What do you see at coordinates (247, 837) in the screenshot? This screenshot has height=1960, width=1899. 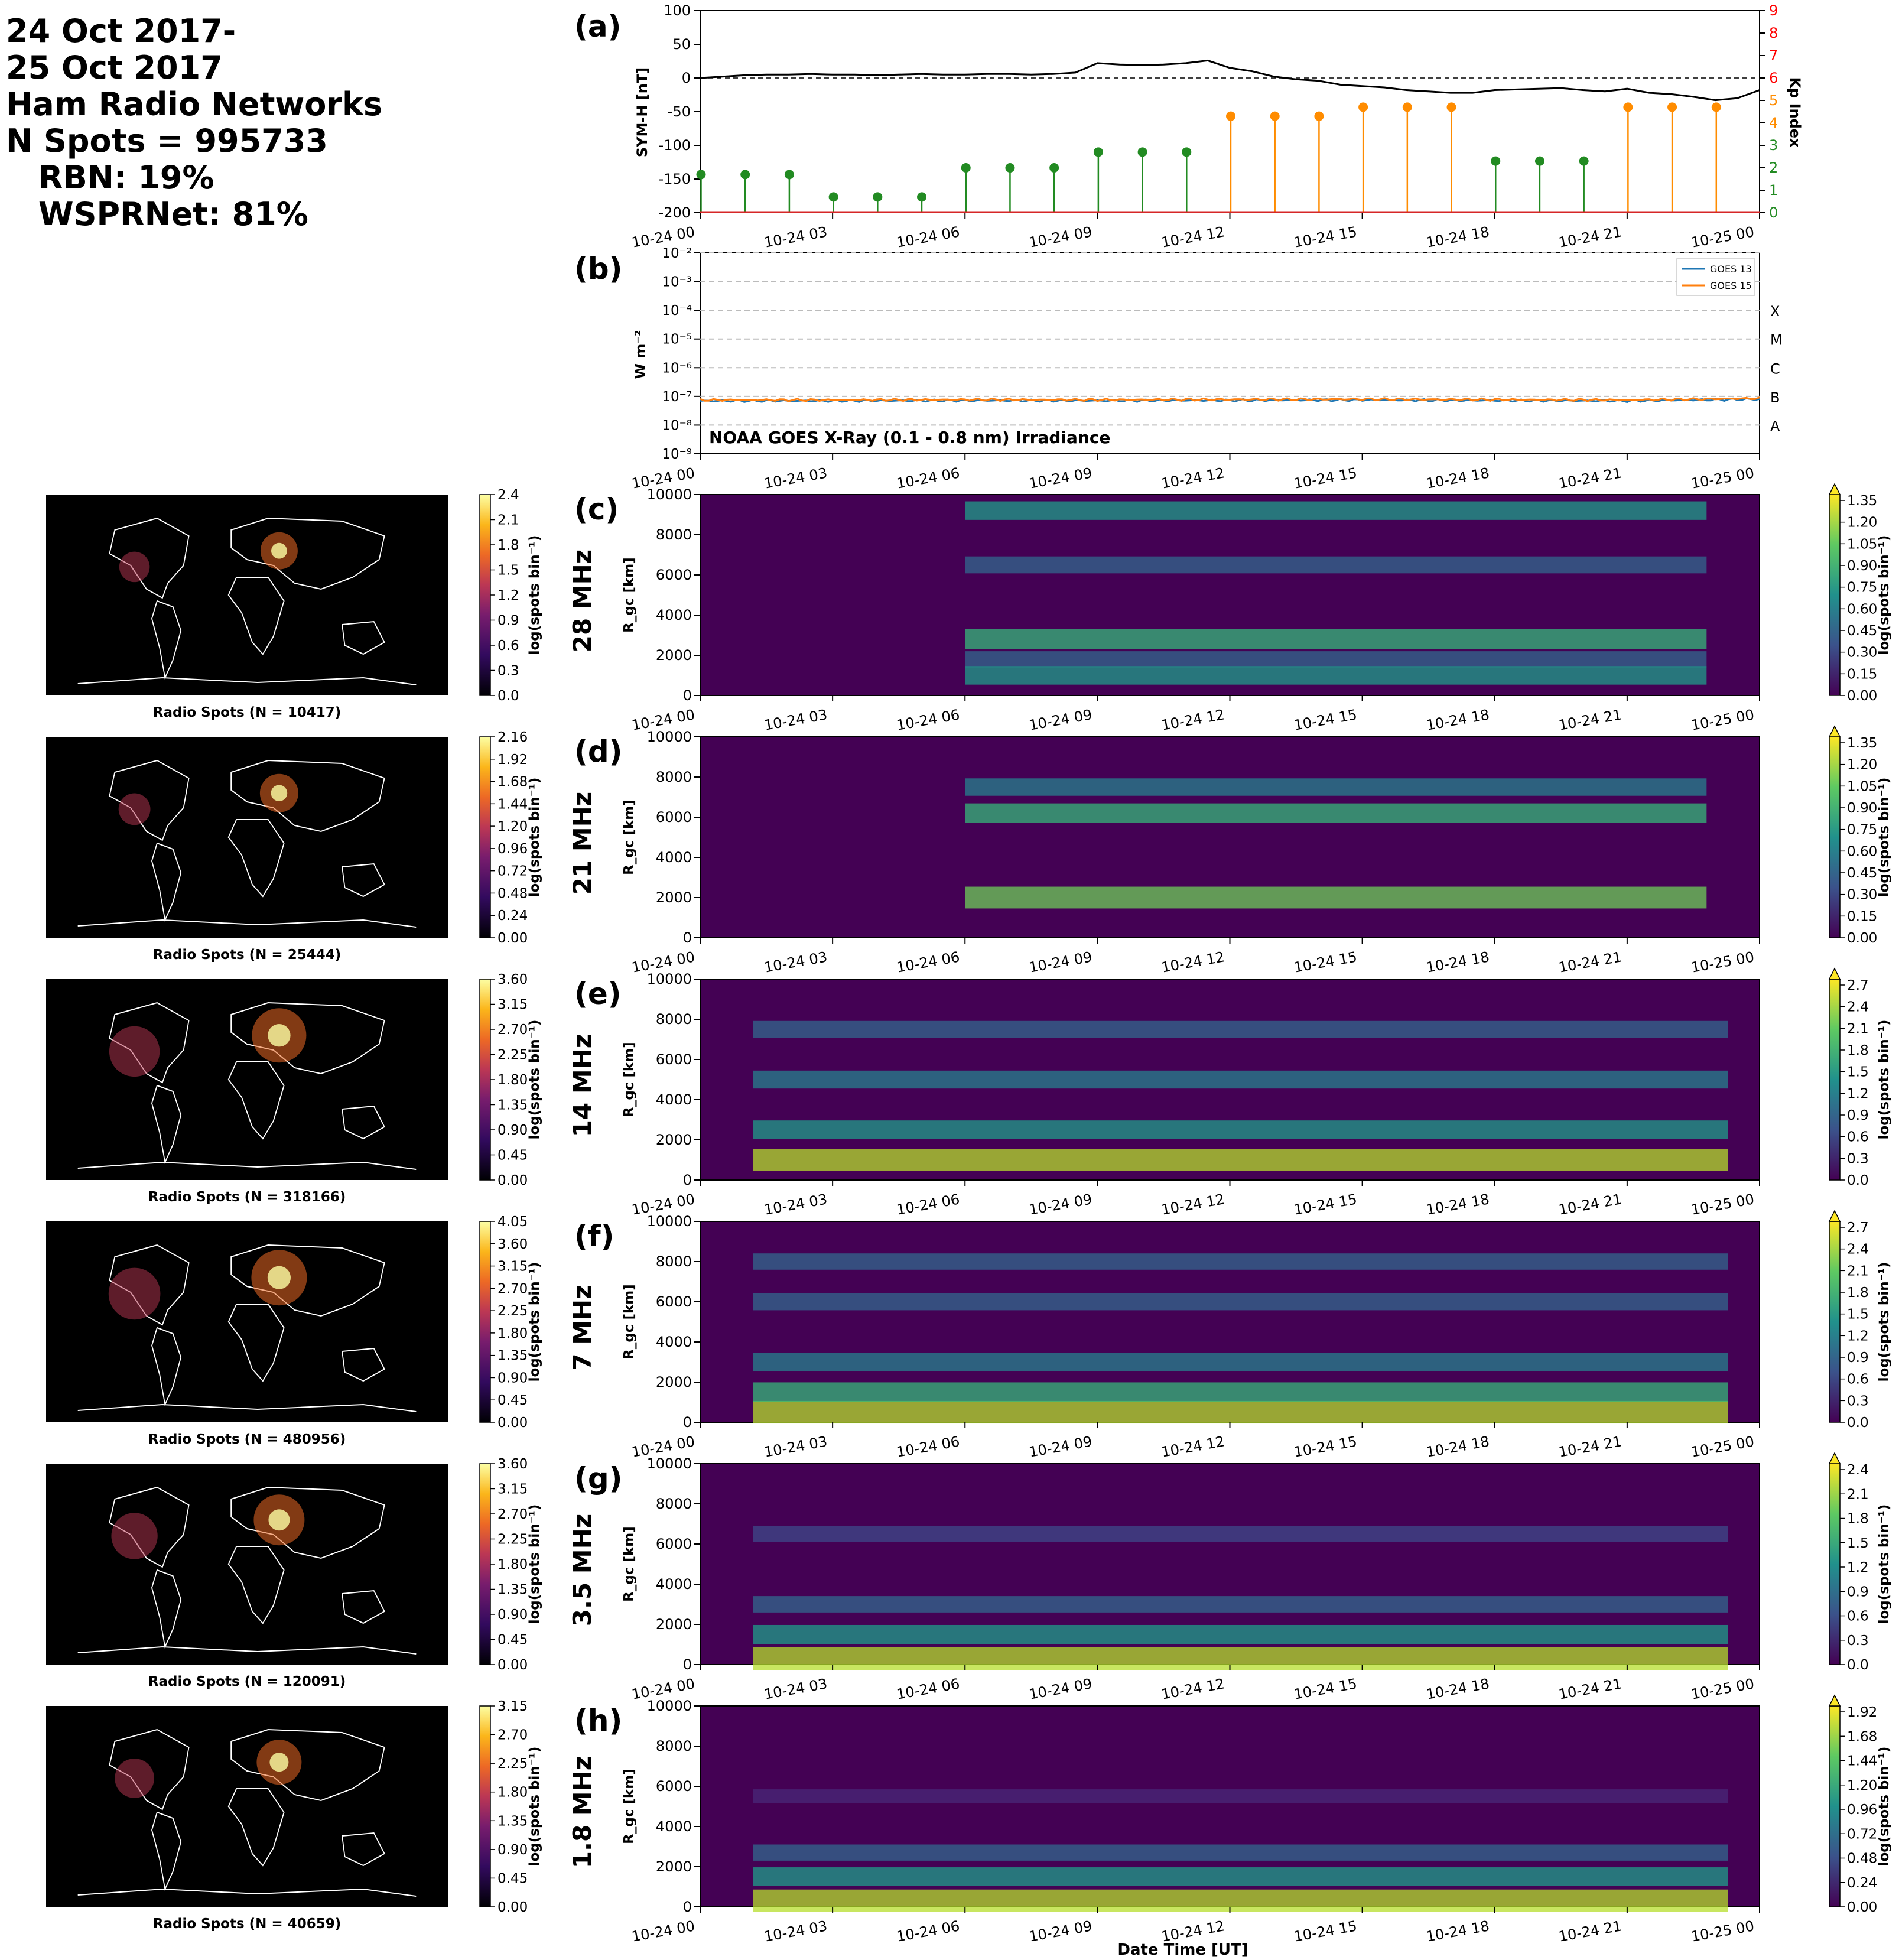 I see `map-21-mhz` at bounding box center [247, 837].